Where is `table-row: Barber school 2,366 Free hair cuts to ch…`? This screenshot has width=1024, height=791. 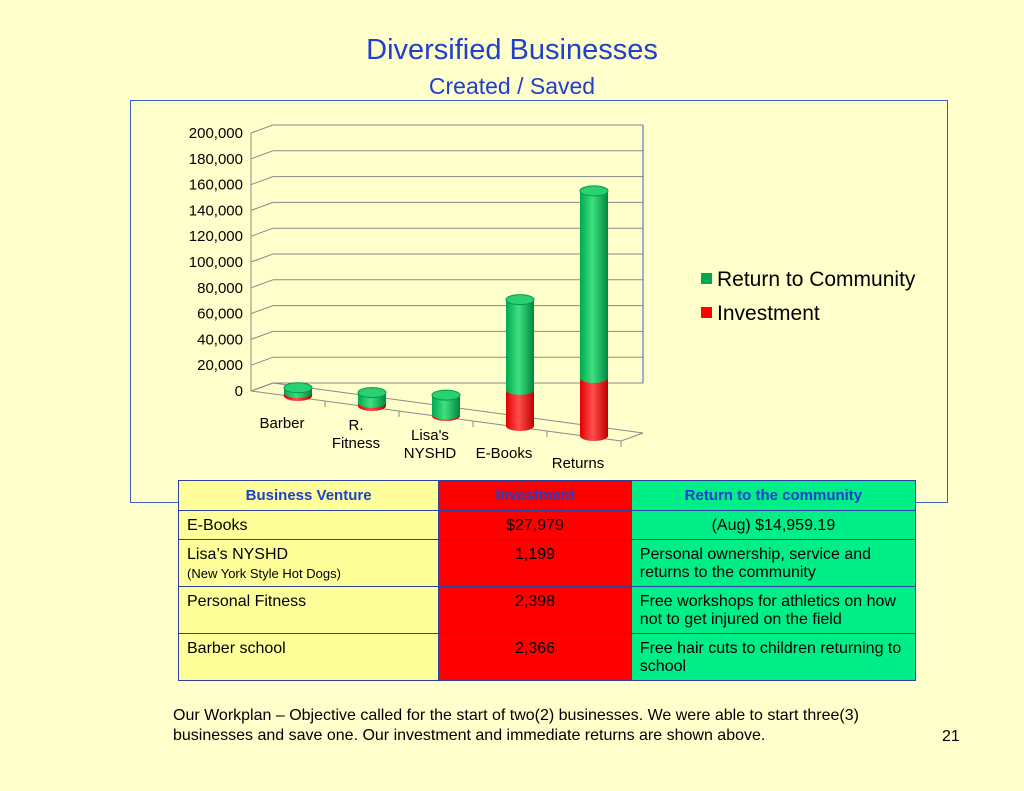 table-row: Barber school 2,366 Free hair cuts to ch… is located at coordinates (547, 657).